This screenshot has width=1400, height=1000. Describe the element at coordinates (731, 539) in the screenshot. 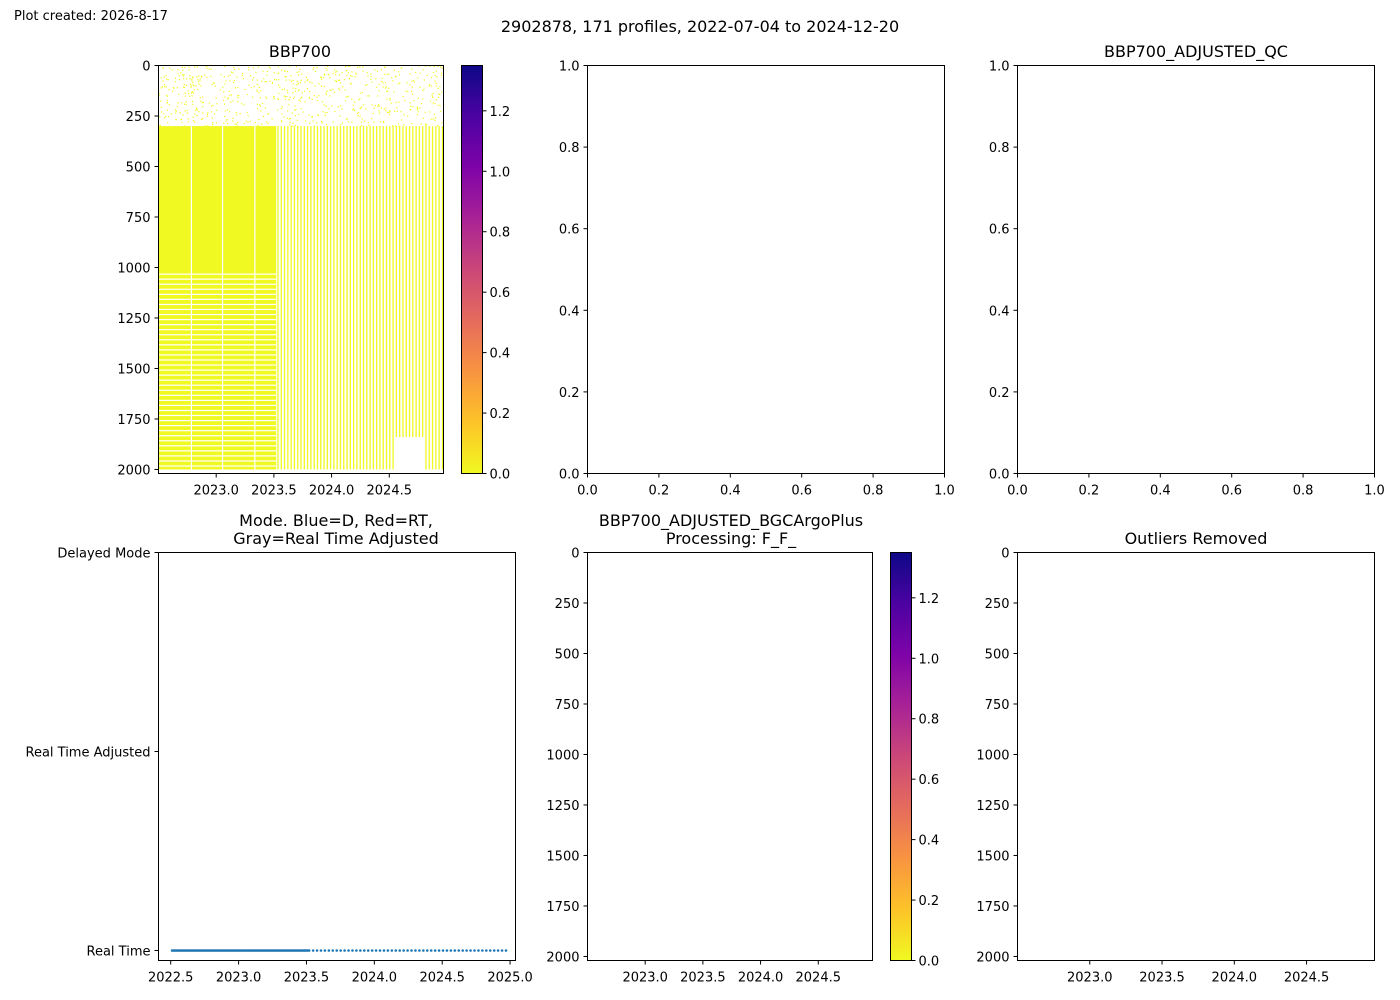

I see `bgcargoplus-title-line2: Processing: F_F_` at that location.